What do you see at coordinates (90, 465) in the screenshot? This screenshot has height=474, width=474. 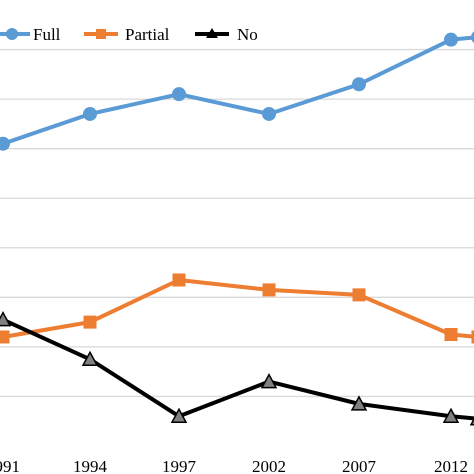 I see `x-tick-label: 1994` at bounding box center [90, 465].